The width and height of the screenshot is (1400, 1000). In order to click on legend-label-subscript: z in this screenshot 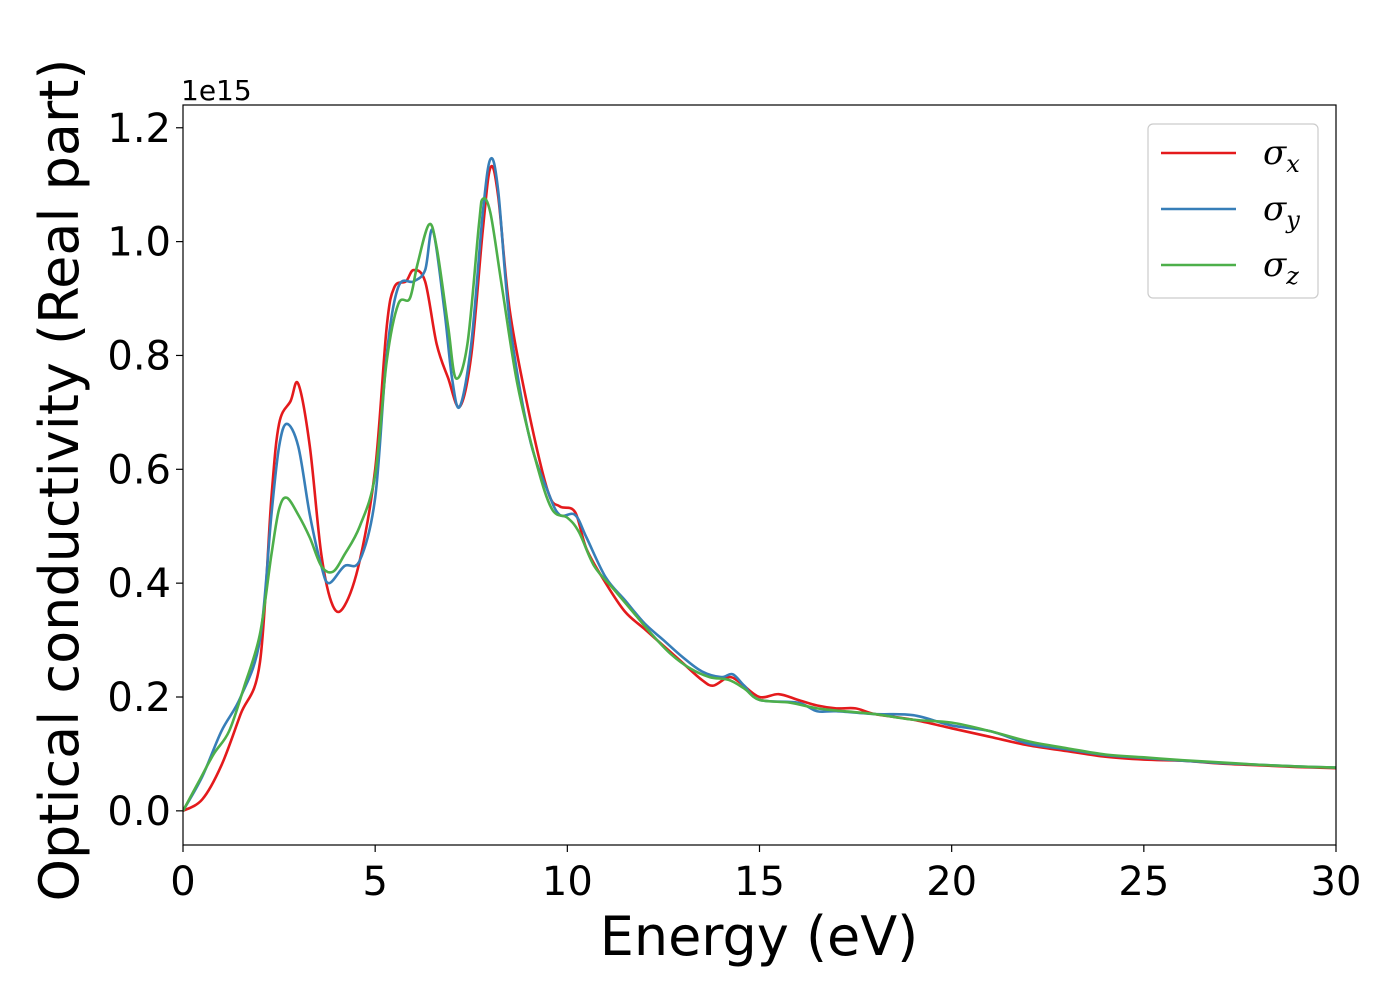, I will do `click(1292, 276)`.